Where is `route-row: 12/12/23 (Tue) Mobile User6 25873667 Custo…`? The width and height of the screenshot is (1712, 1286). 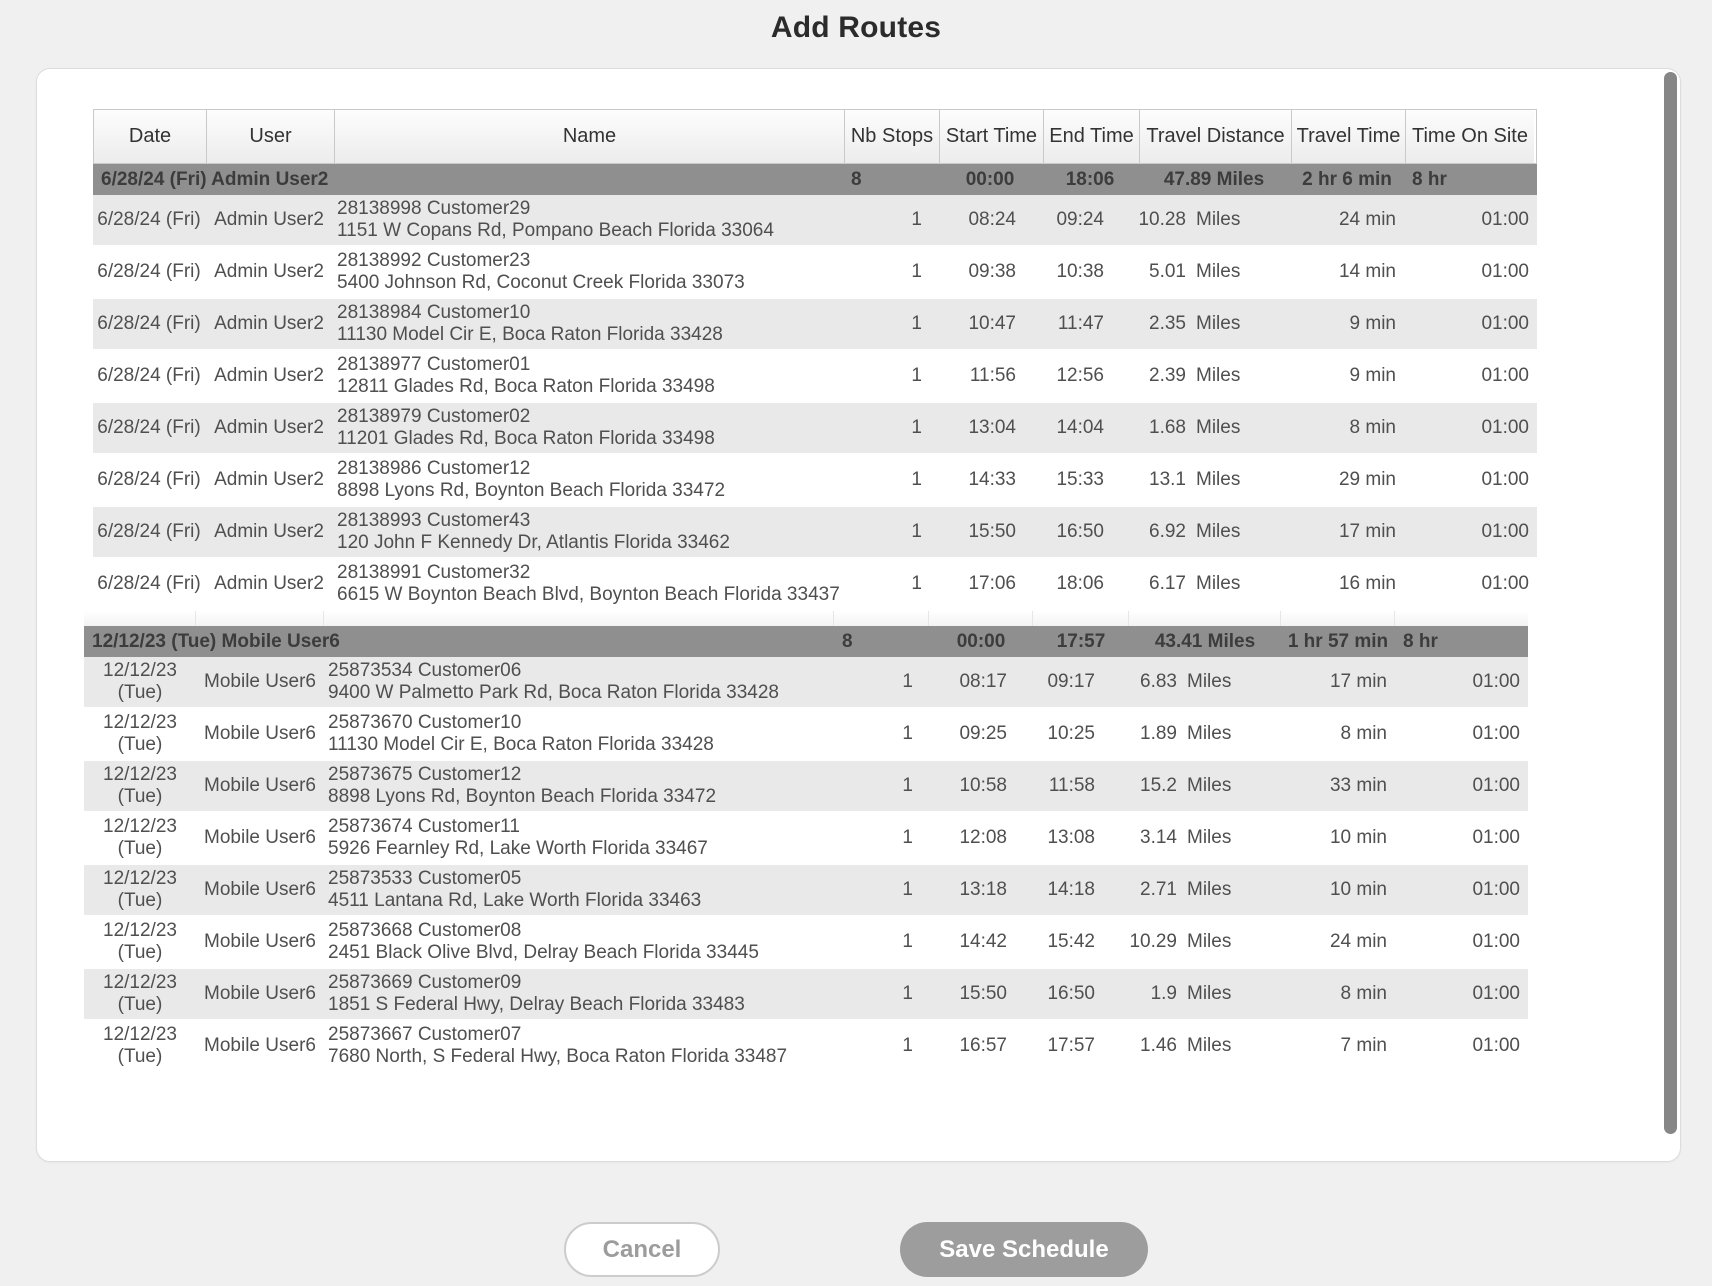
route-row: 12/12/23 (Tue) Mobile User6 25873667 Custo… is located at coordinates (806, 1047).